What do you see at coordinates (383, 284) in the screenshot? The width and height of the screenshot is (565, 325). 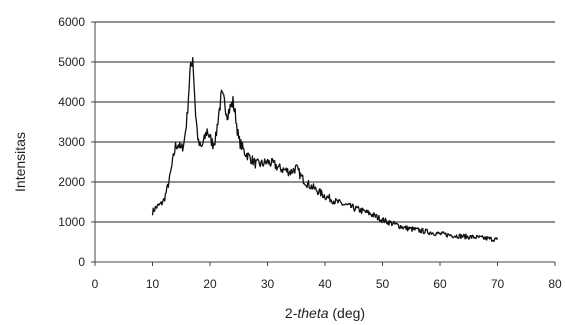 I see `x-tick-label: 50` at bounding box center [383, 284].